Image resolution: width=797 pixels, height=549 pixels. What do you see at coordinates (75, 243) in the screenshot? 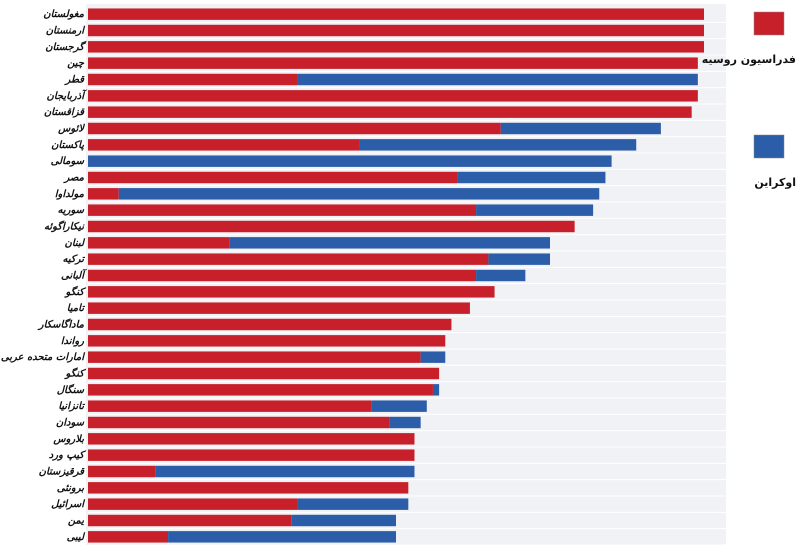
I see `category-label: لبنان` at bounding box center [75, 243].